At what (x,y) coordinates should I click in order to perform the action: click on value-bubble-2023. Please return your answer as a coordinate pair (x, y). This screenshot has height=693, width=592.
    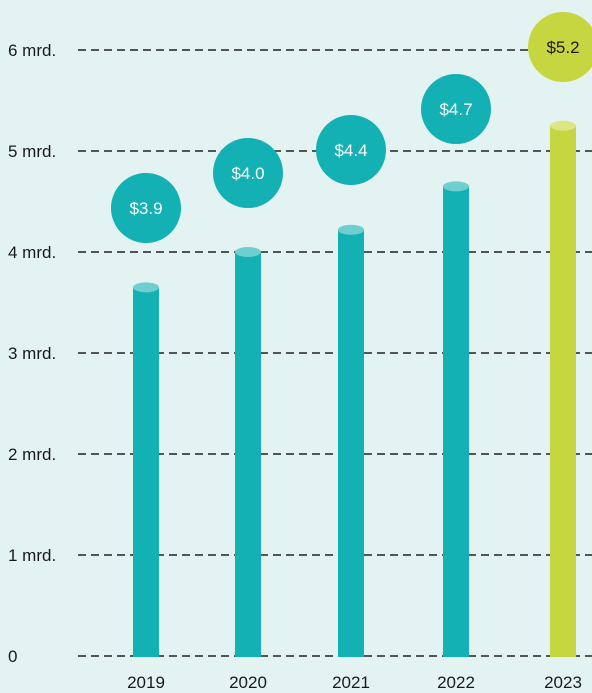
    Looking at the image, I should click on (560, 47).